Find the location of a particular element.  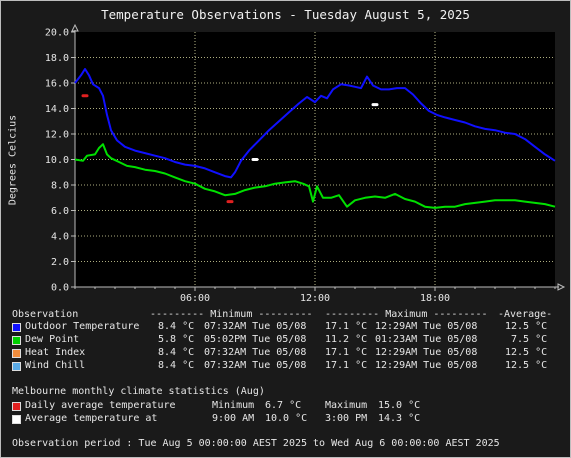

dew-point-line is located at coordinates (315, 176).